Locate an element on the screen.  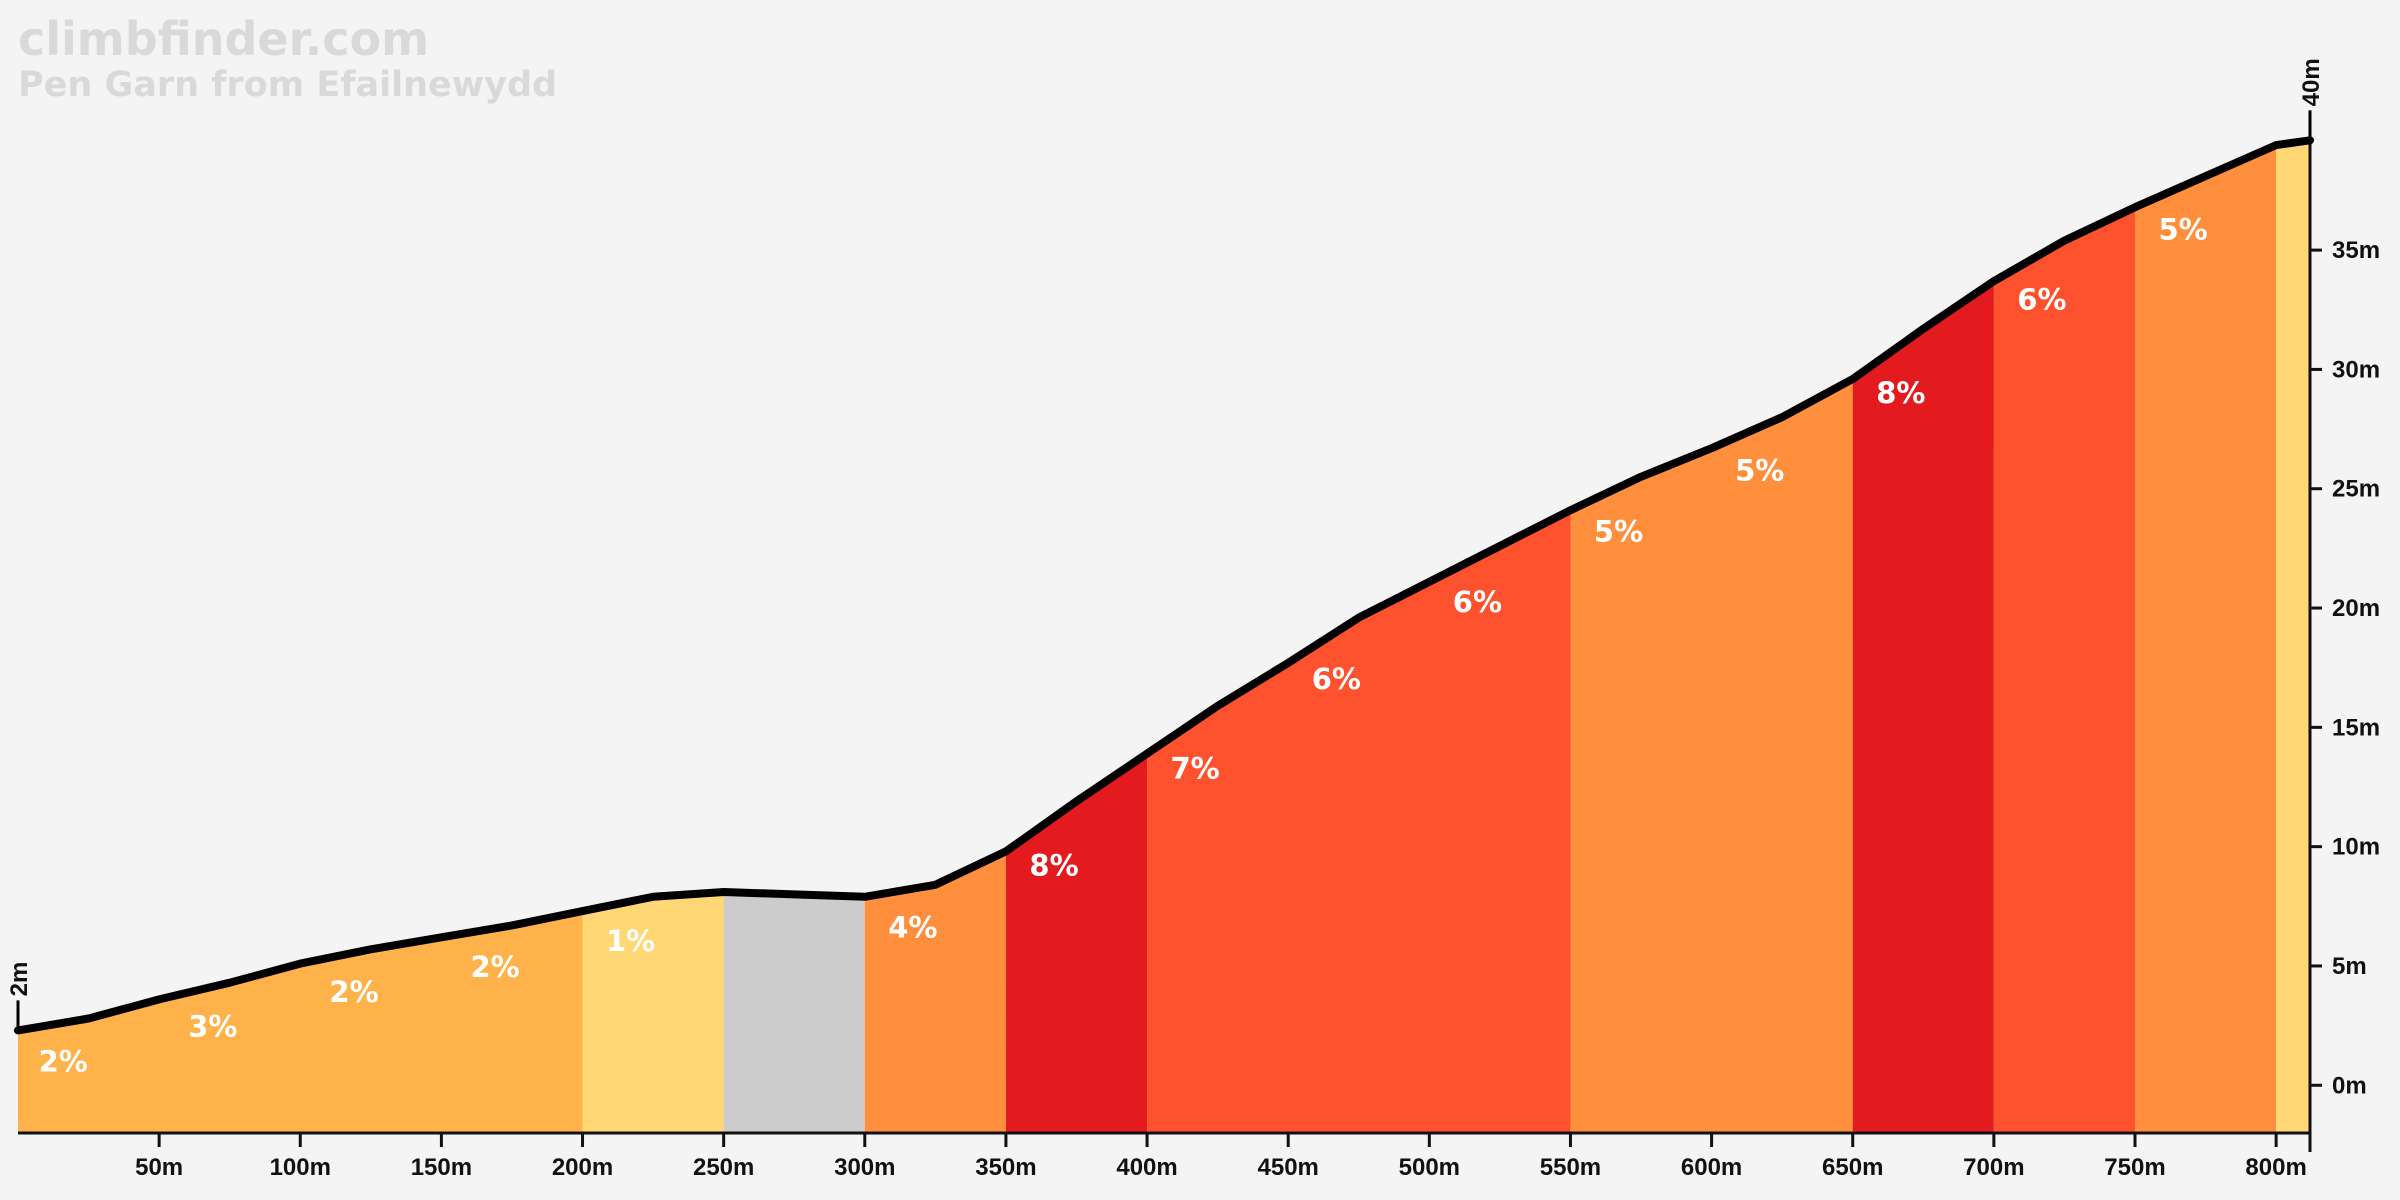
y-tick-label-20: 20m is located at coordinates (2356, 608).